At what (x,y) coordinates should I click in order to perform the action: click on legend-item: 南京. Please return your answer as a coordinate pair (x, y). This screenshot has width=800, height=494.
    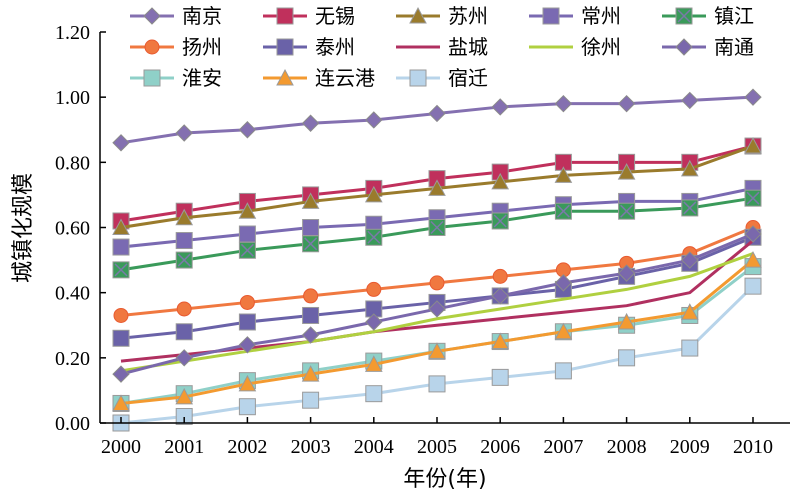
    Looking at the image, I should click on (176, 16).